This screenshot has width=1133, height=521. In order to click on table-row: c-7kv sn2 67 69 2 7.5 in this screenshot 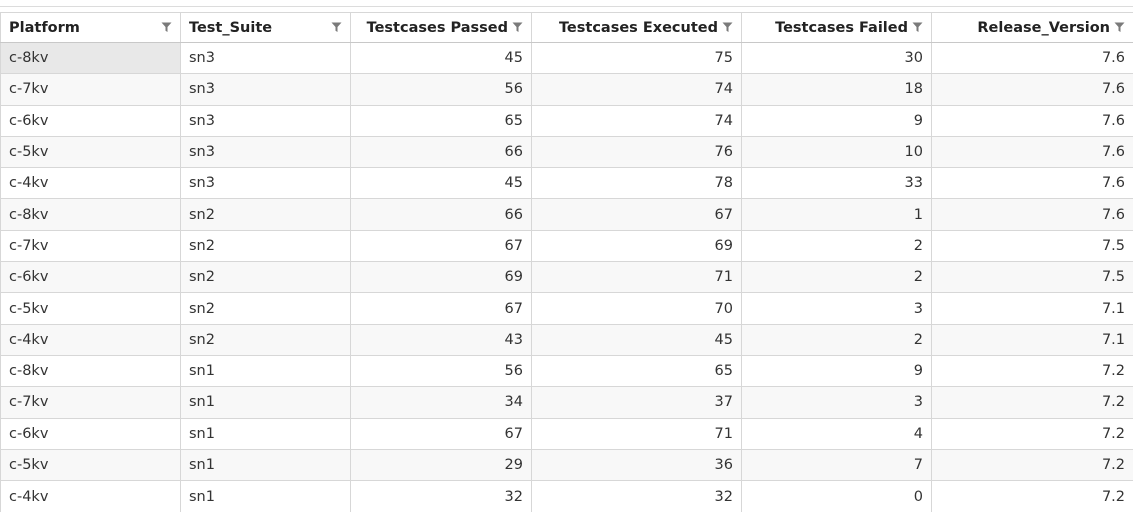, I will do `click(566, 246)`.